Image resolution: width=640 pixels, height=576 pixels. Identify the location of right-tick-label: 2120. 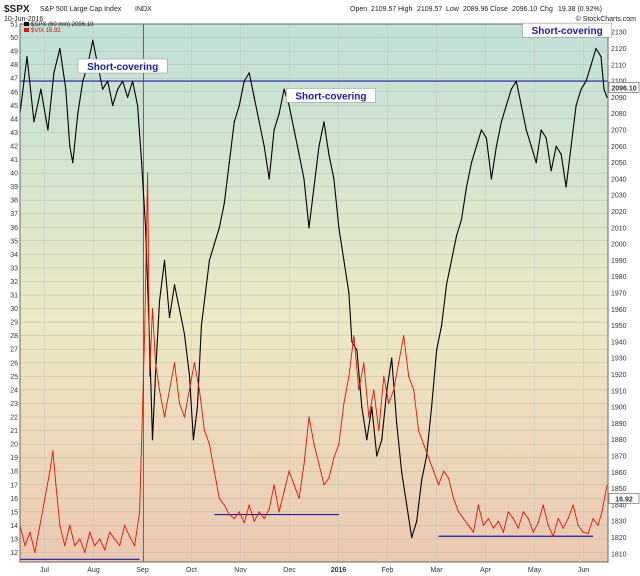
(619, 49).